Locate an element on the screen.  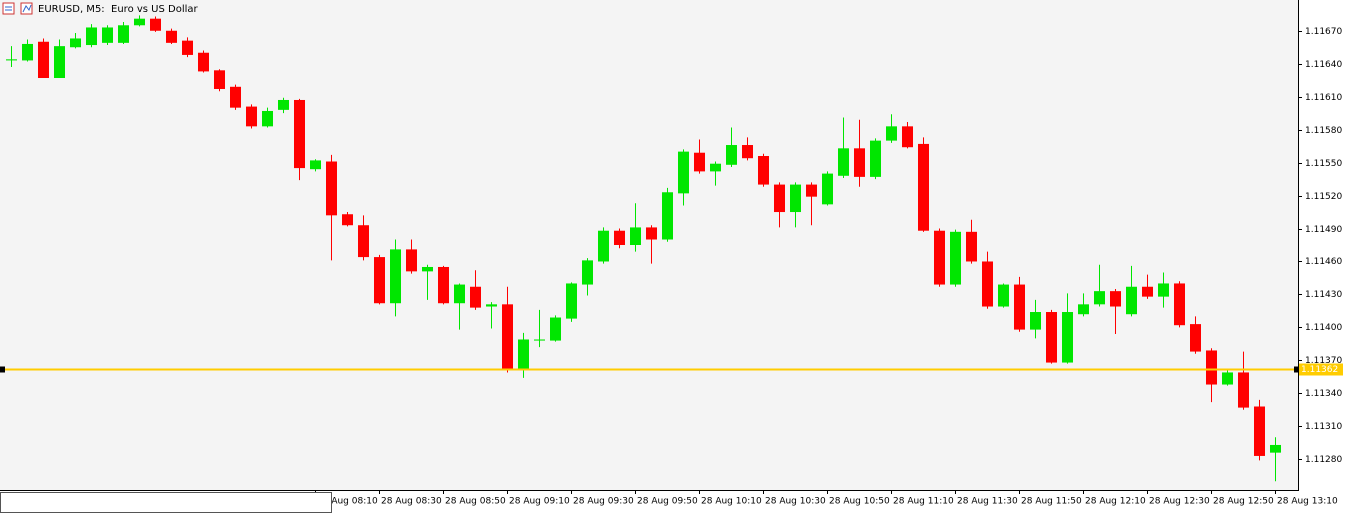
x-tick-label: 28 Aug 10:30 is located at coordinates (795, 502).